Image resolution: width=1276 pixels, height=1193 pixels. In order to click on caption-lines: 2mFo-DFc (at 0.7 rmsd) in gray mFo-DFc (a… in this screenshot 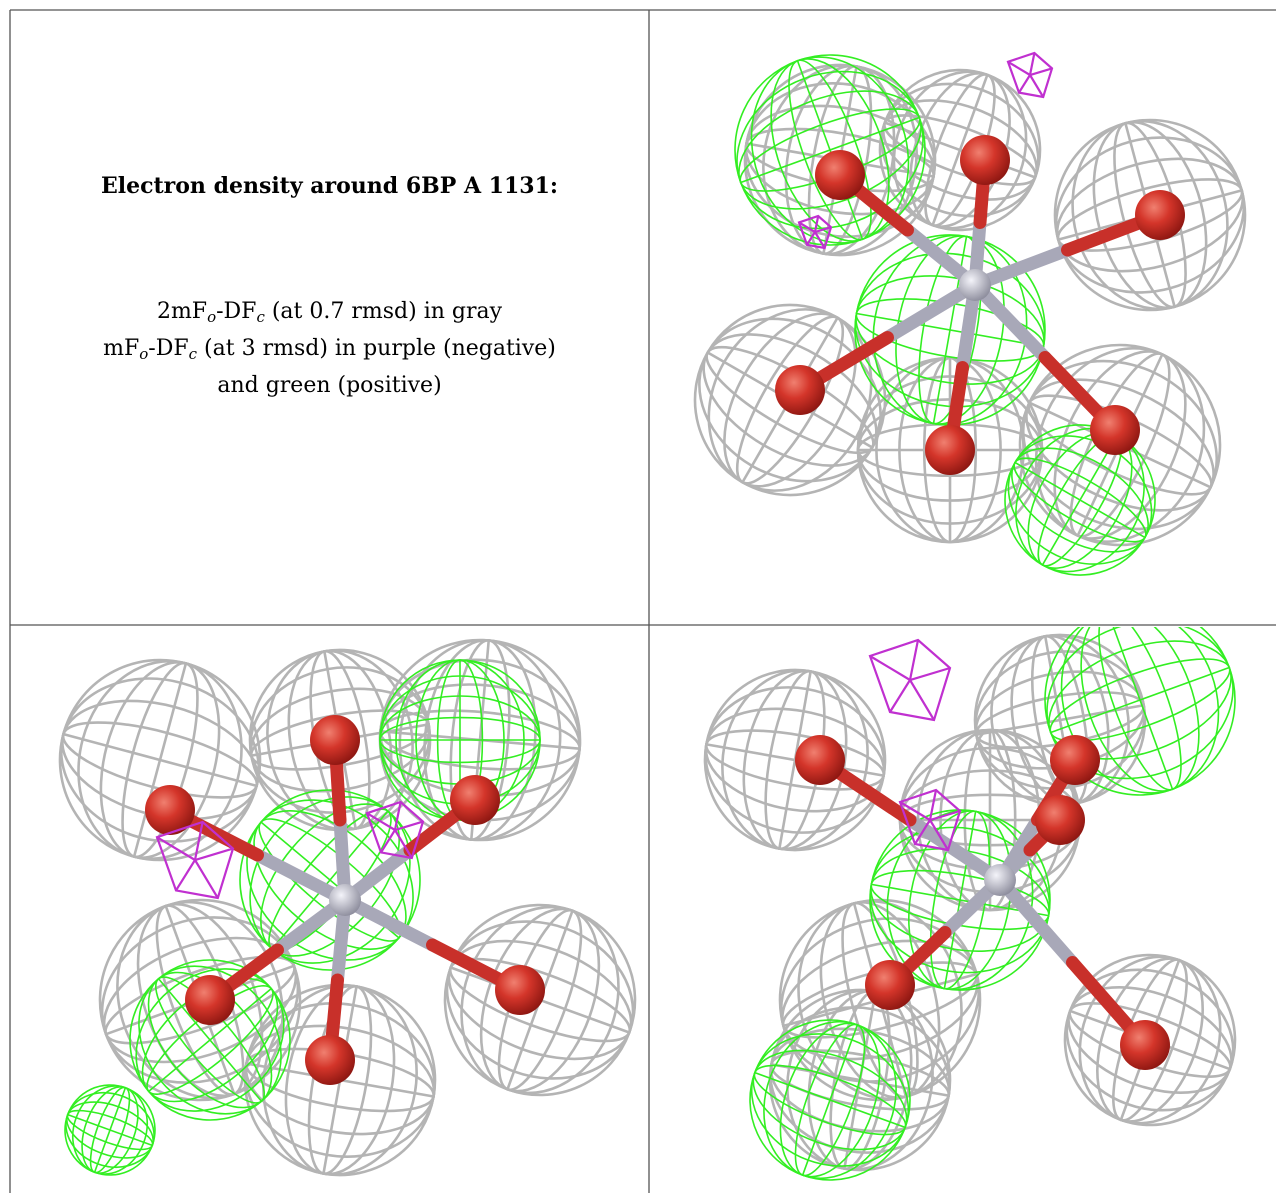, I will do `click(329, 348)`.